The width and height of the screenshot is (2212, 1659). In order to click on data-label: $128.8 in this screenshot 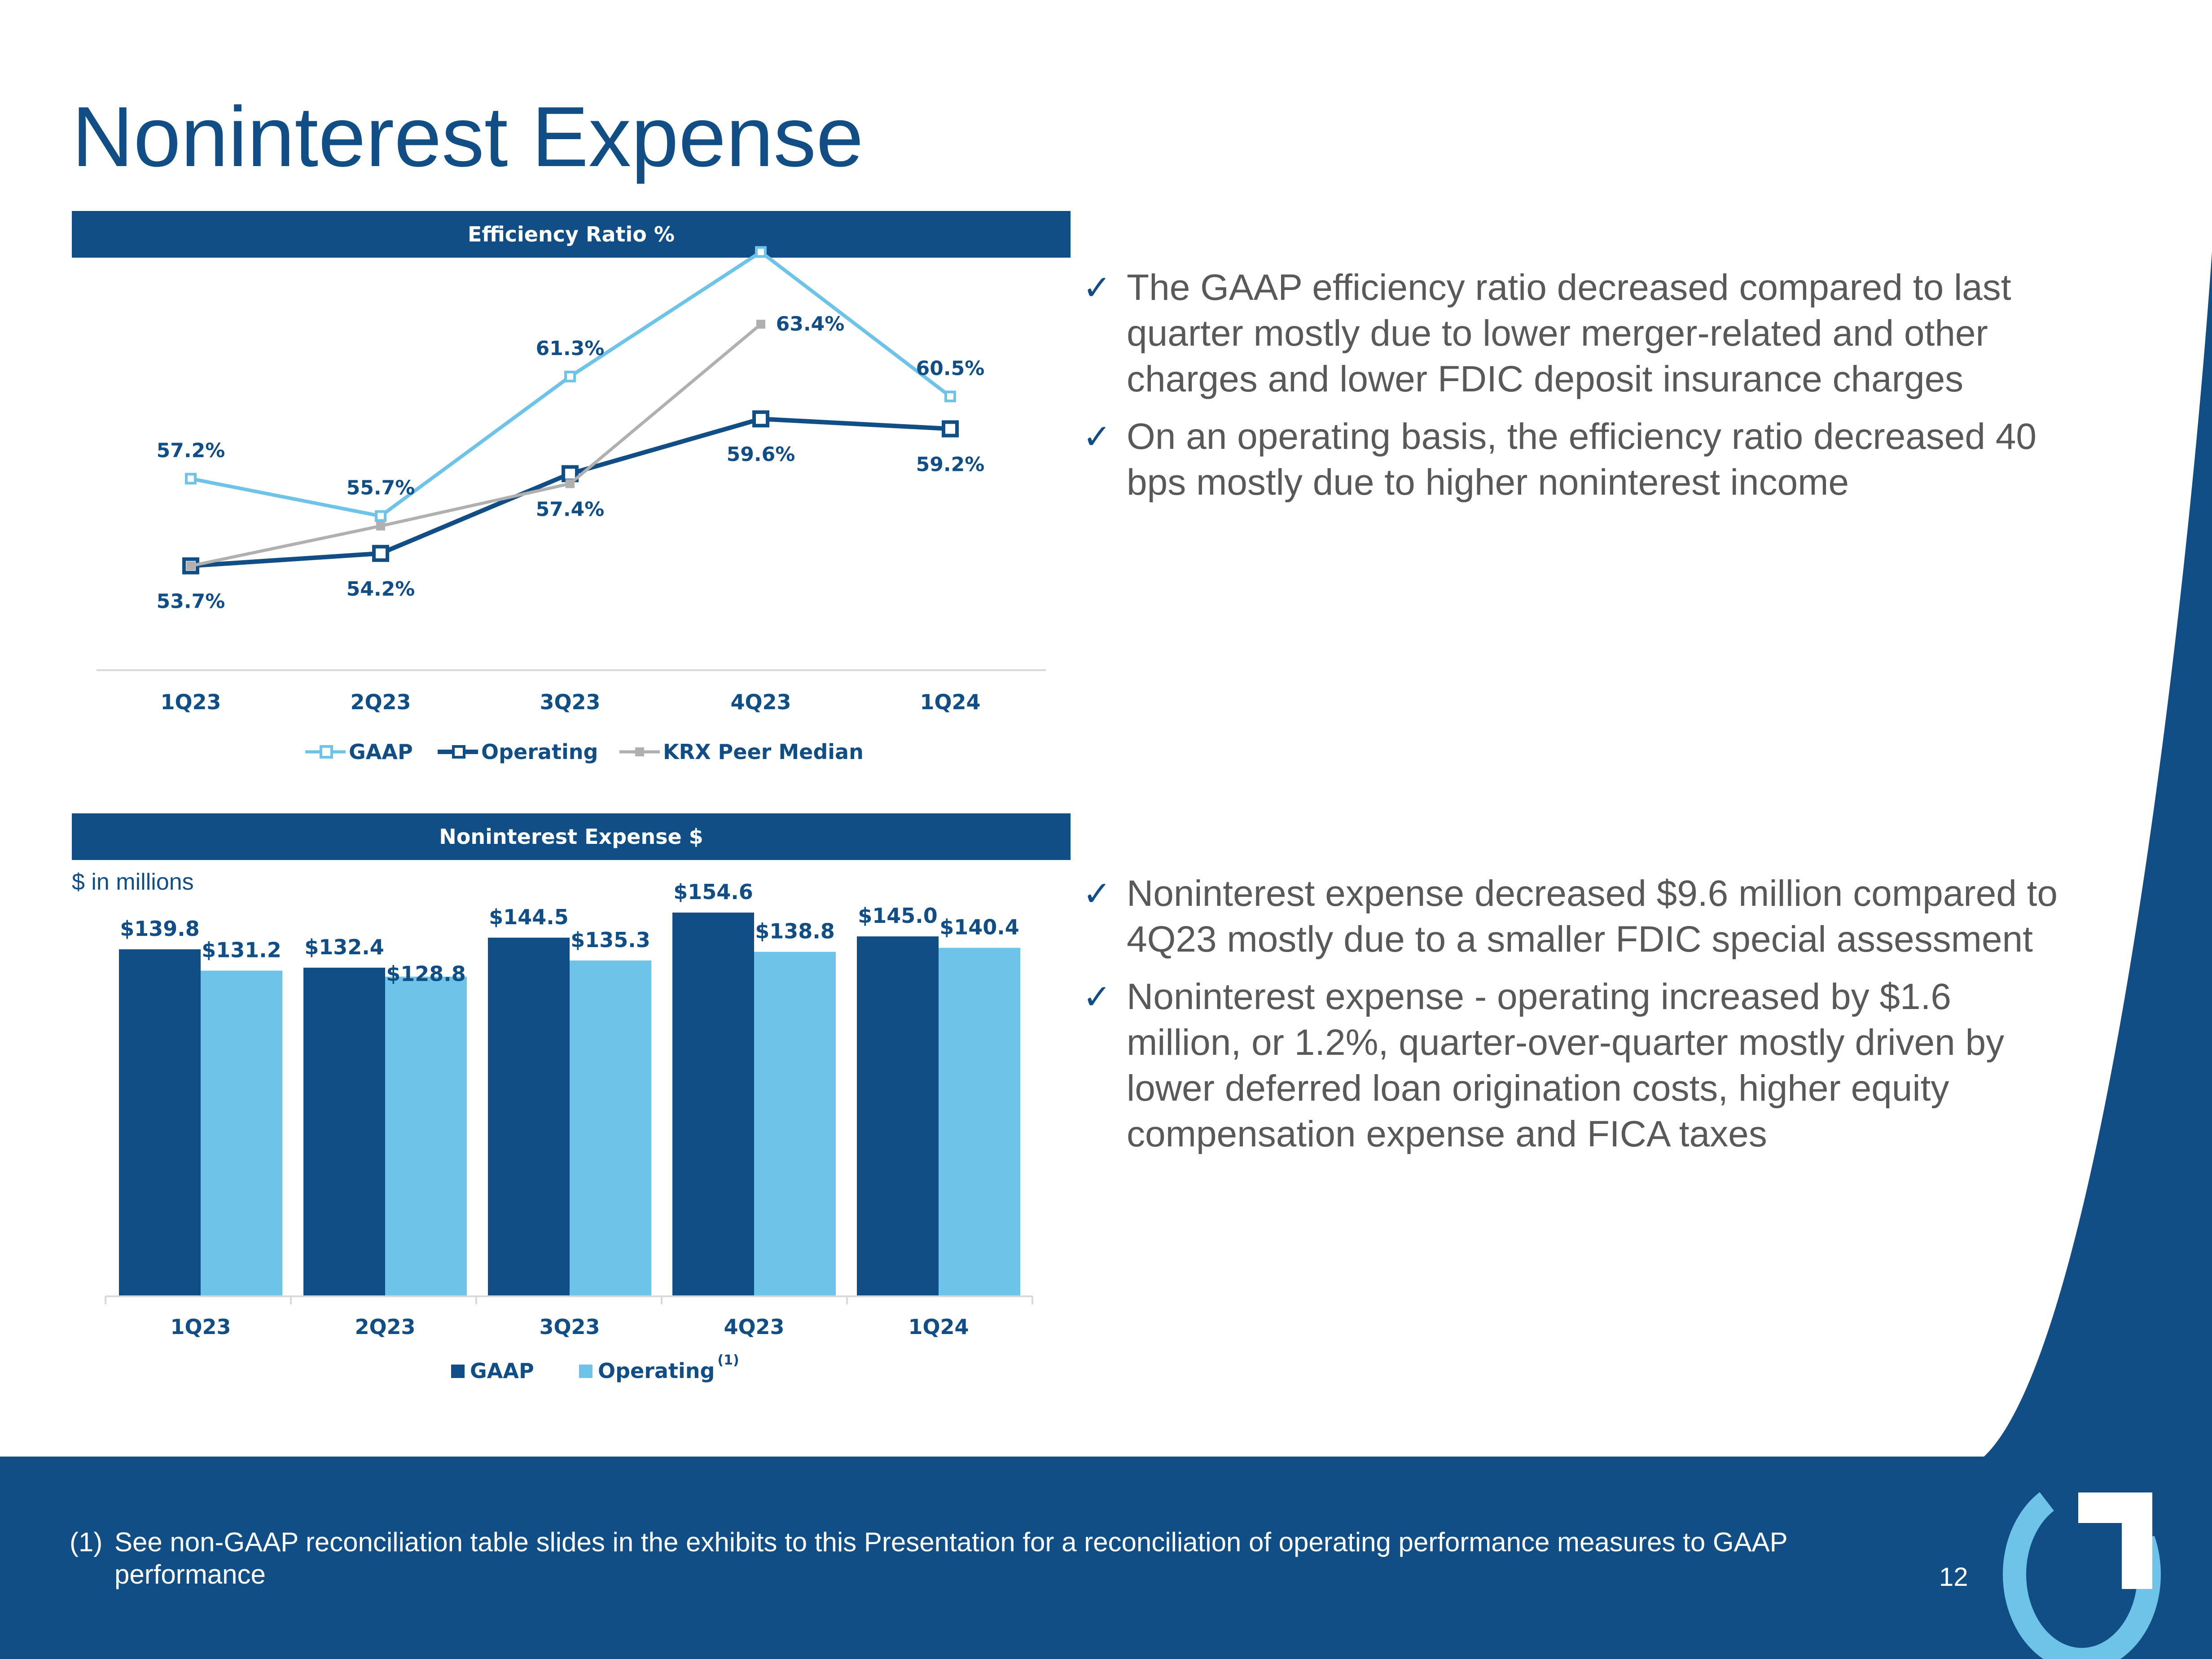, I will do `click(426, 974)`.